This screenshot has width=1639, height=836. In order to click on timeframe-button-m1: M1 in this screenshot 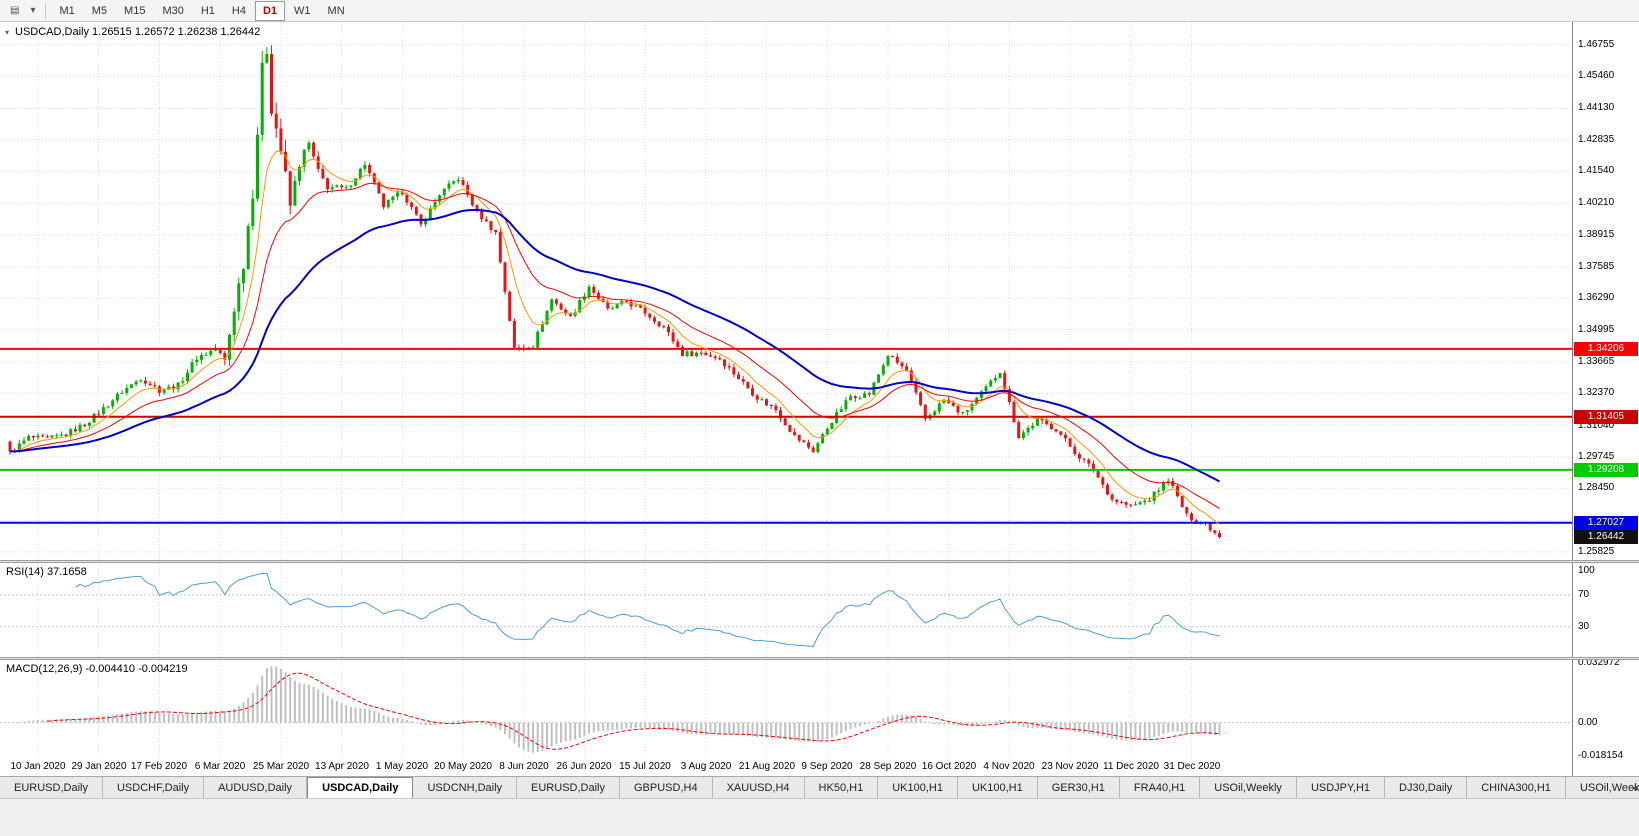, I will do `click(67, 10)`.